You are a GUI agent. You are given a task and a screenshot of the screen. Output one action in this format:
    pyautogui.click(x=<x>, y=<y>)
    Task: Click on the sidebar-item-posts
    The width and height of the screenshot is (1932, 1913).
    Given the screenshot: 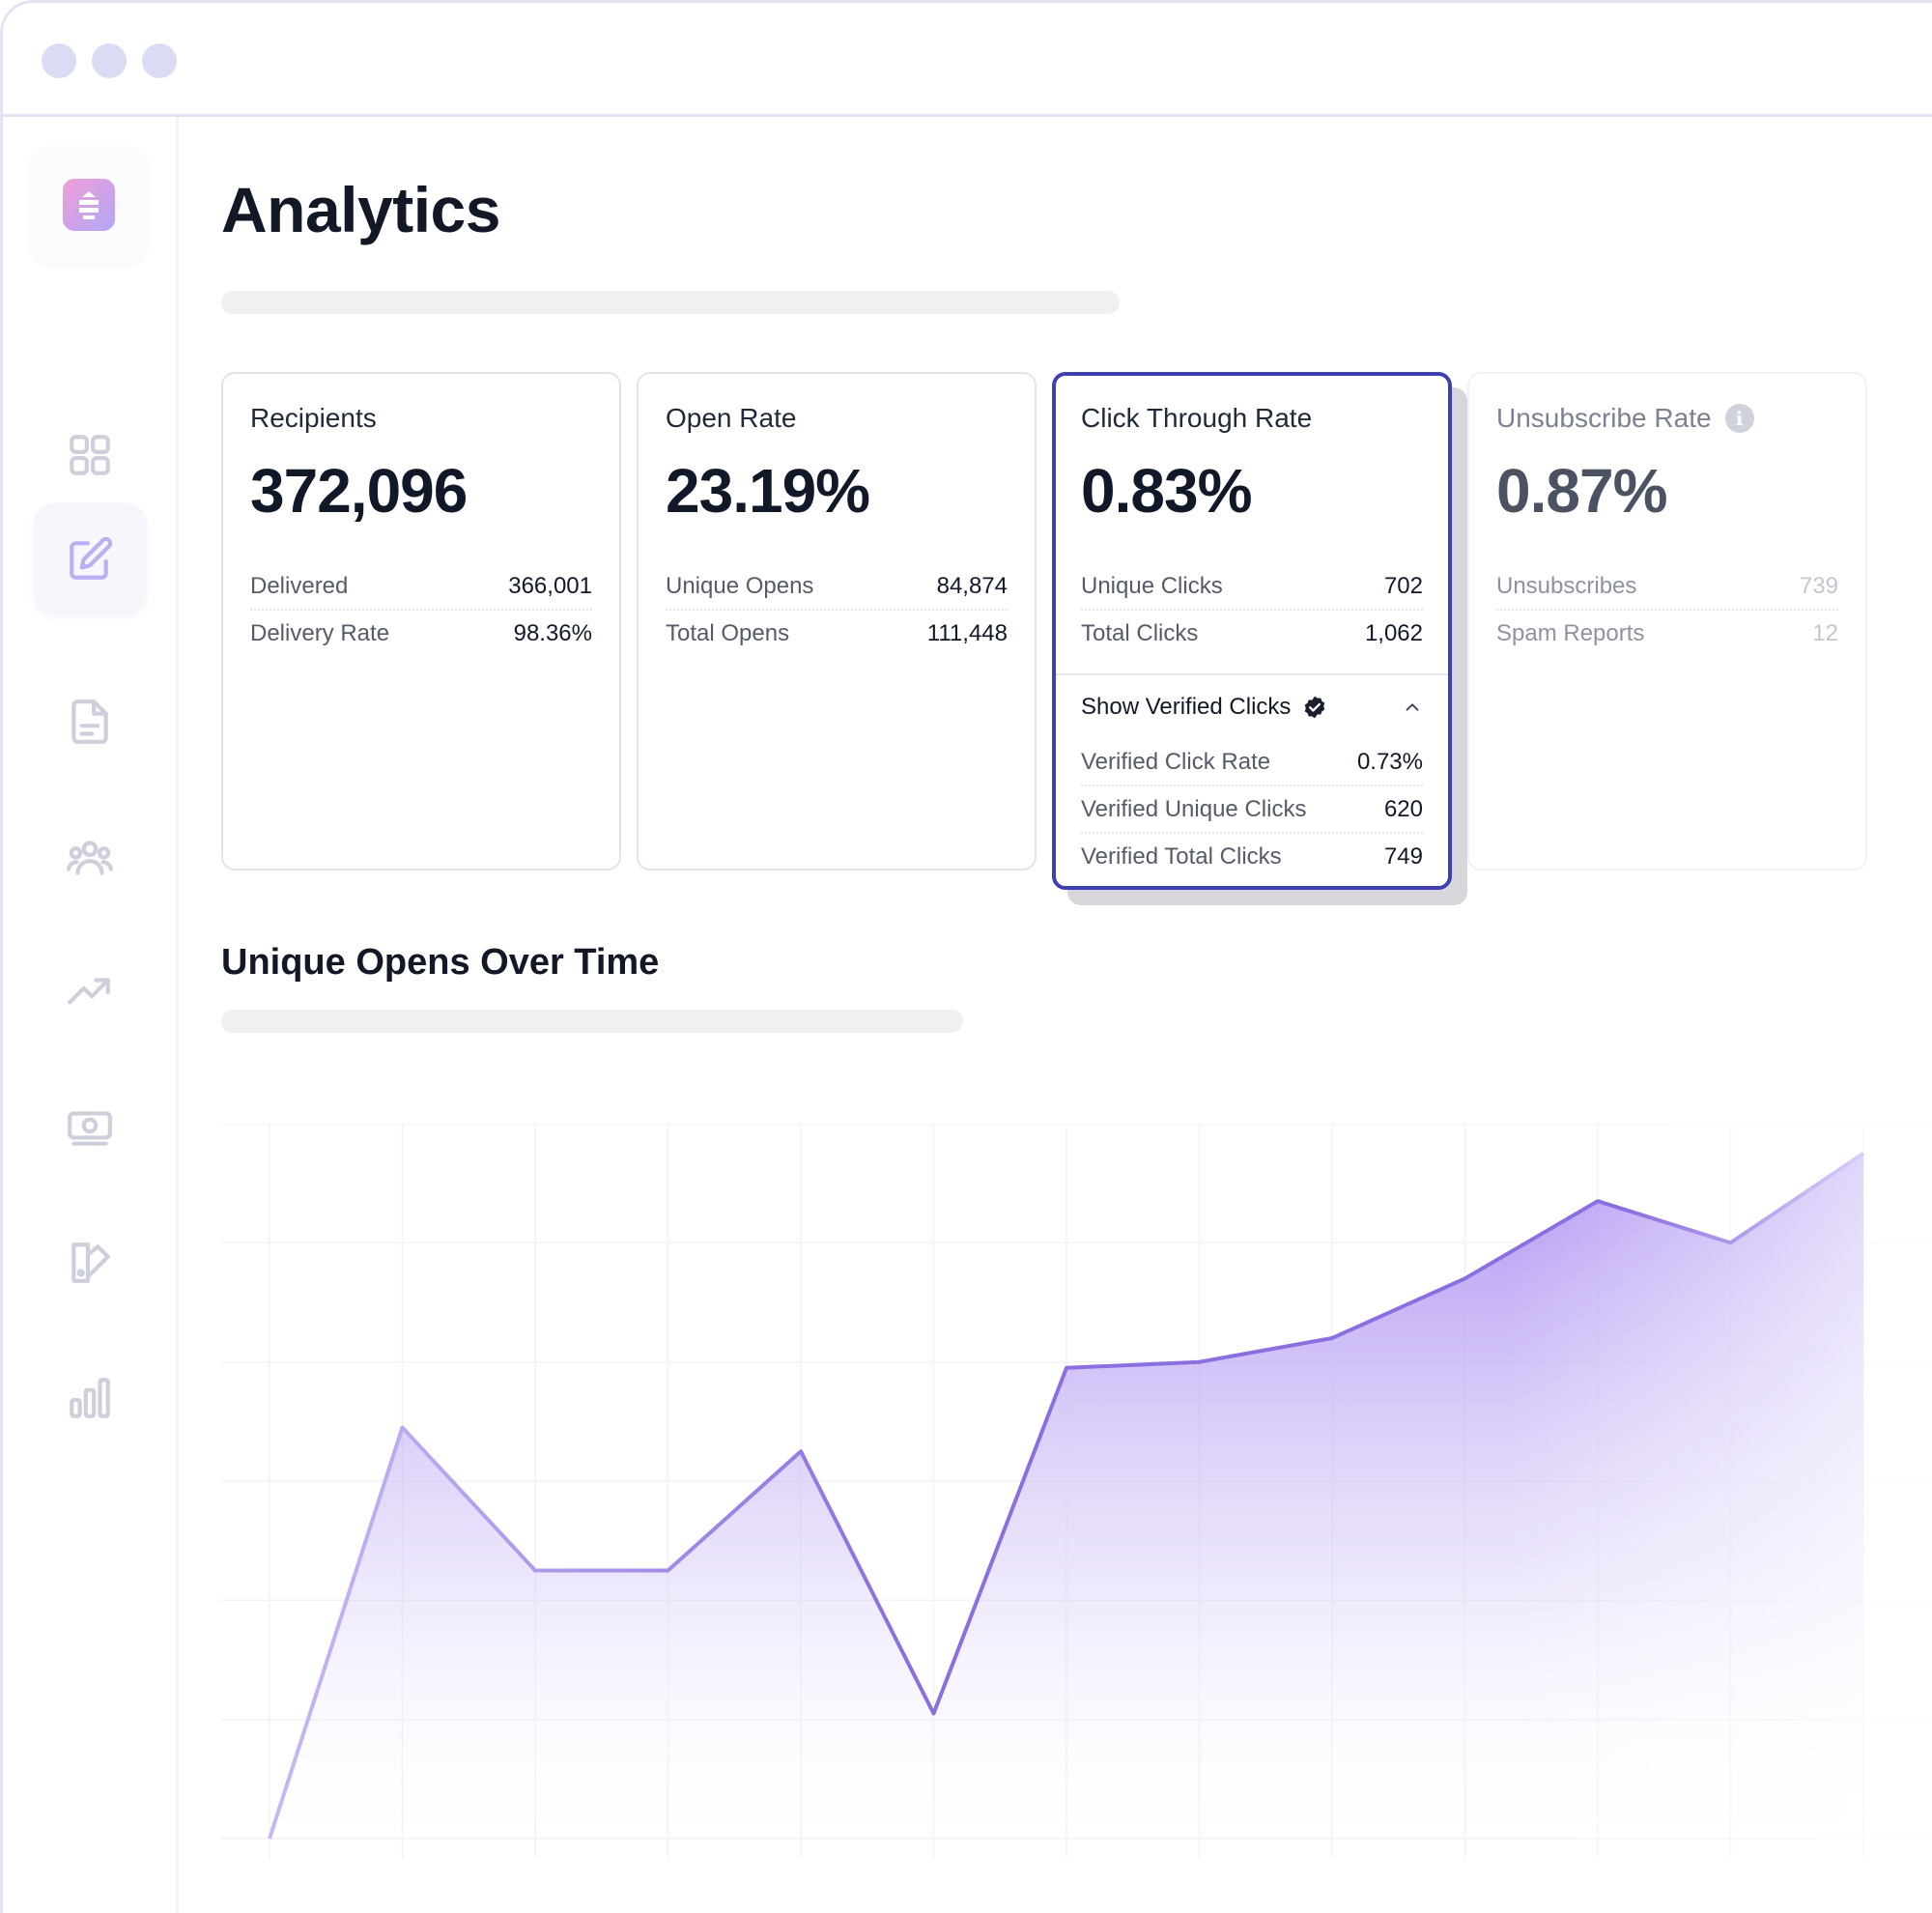 What is the action you would take?
    pyautogui.click(x=90, y=722)
    